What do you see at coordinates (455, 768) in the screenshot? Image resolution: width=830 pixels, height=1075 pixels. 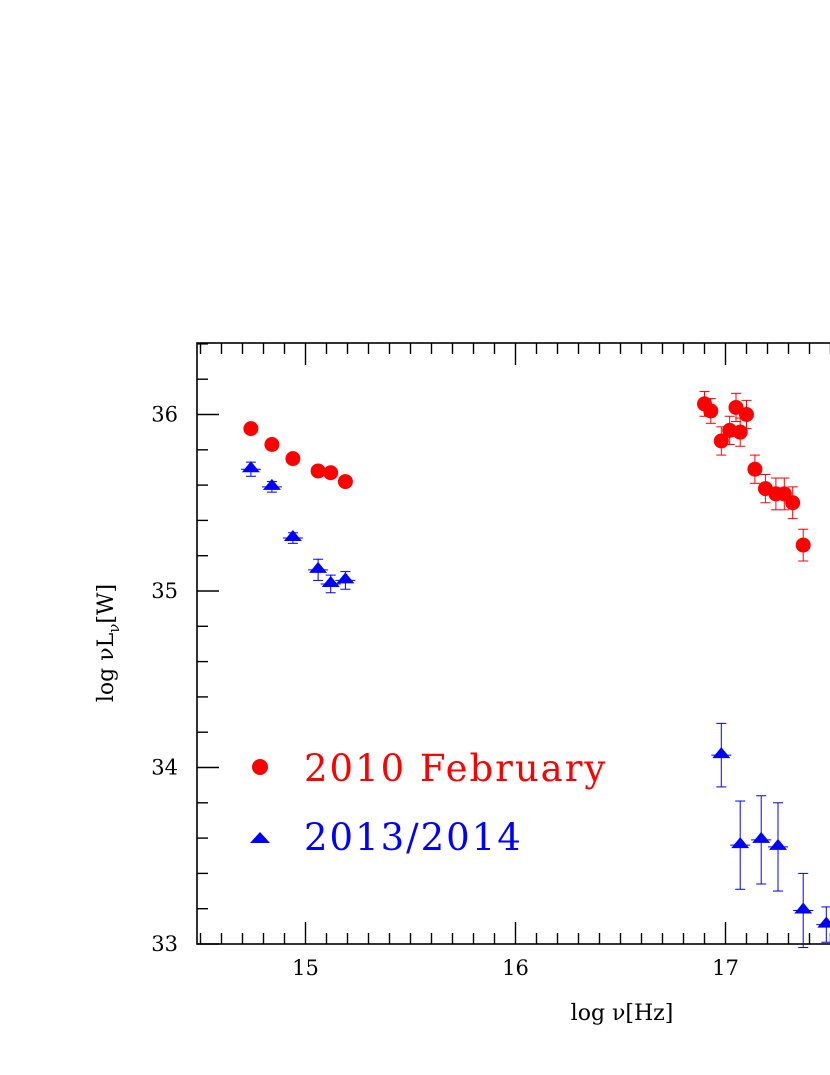 I see `legend-label-2010-february: 2010 February` at bounding box center [455, 768].